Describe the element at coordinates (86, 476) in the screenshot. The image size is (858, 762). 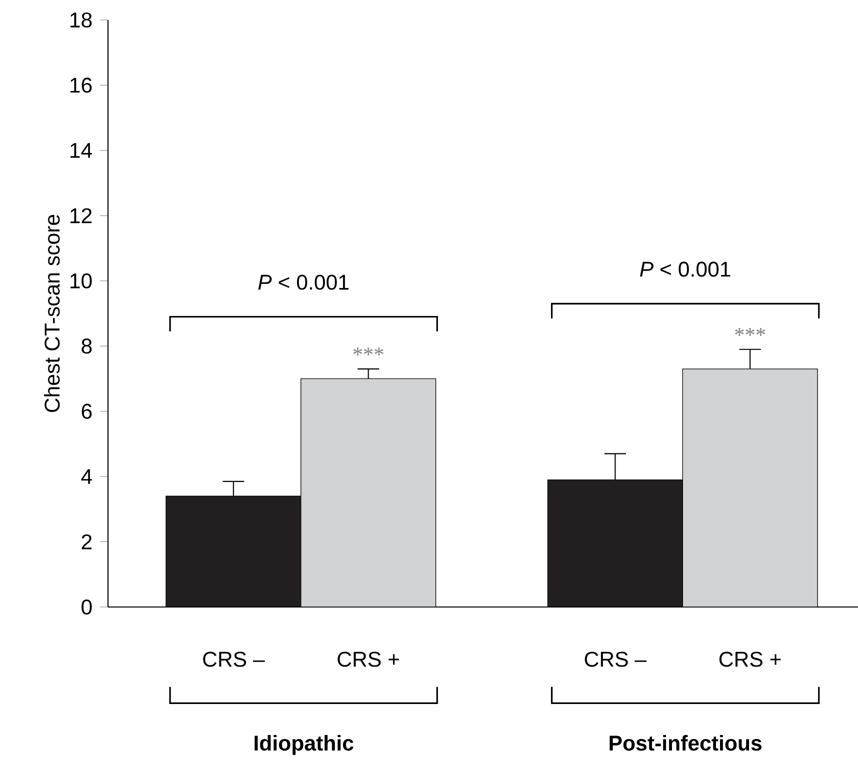
I see `y-tick-label: 4` at that location.